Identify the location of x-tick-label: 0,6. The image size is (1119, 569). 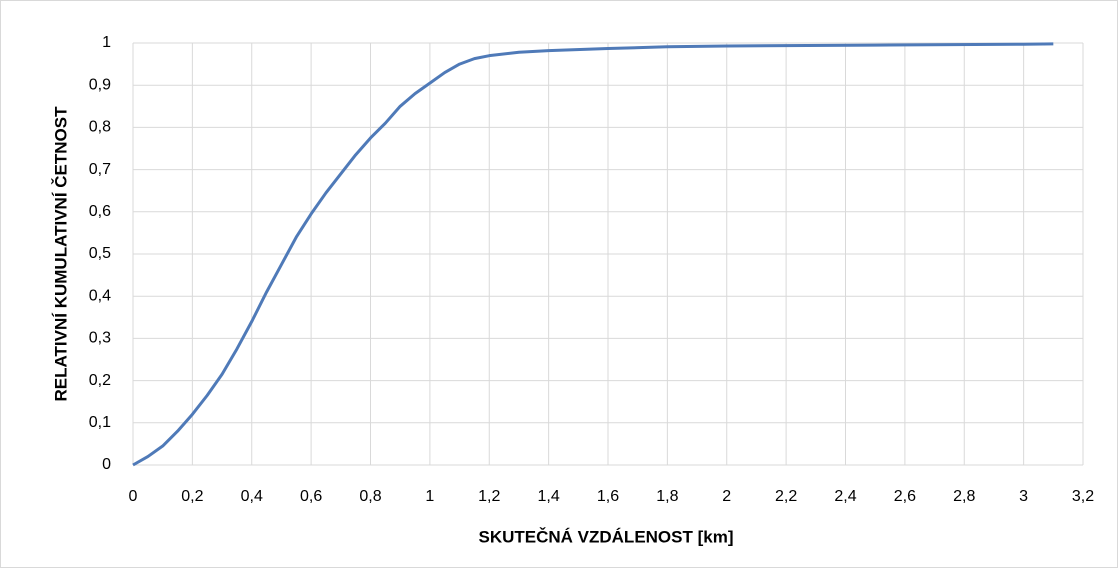
(311, 496).